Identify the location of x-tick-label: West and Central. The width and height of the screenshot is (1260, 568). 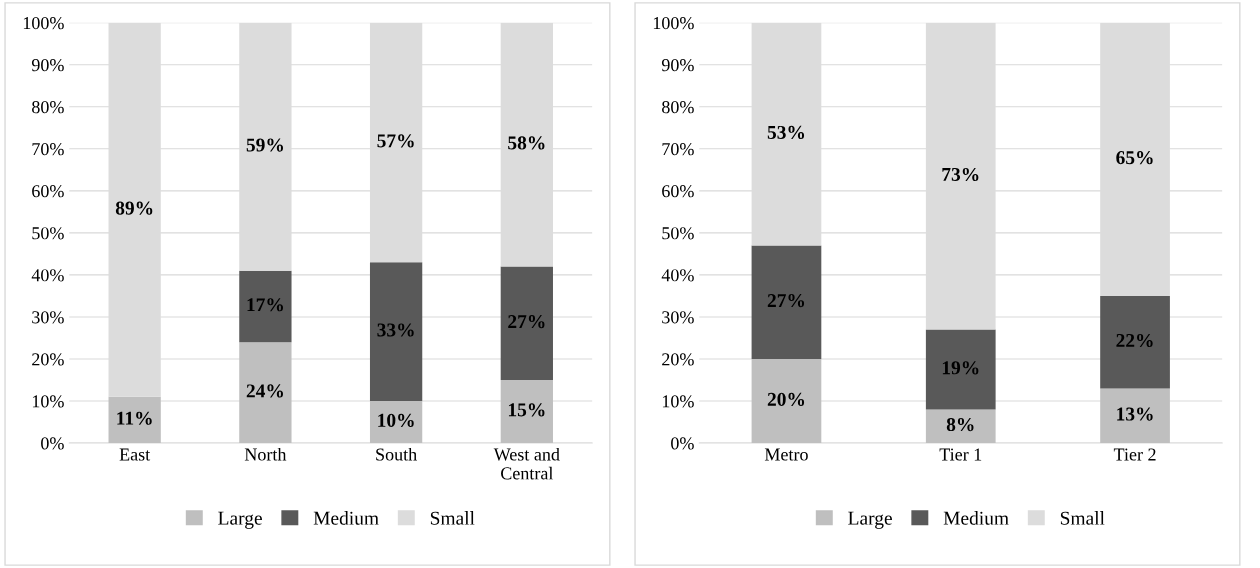
(526, 463).